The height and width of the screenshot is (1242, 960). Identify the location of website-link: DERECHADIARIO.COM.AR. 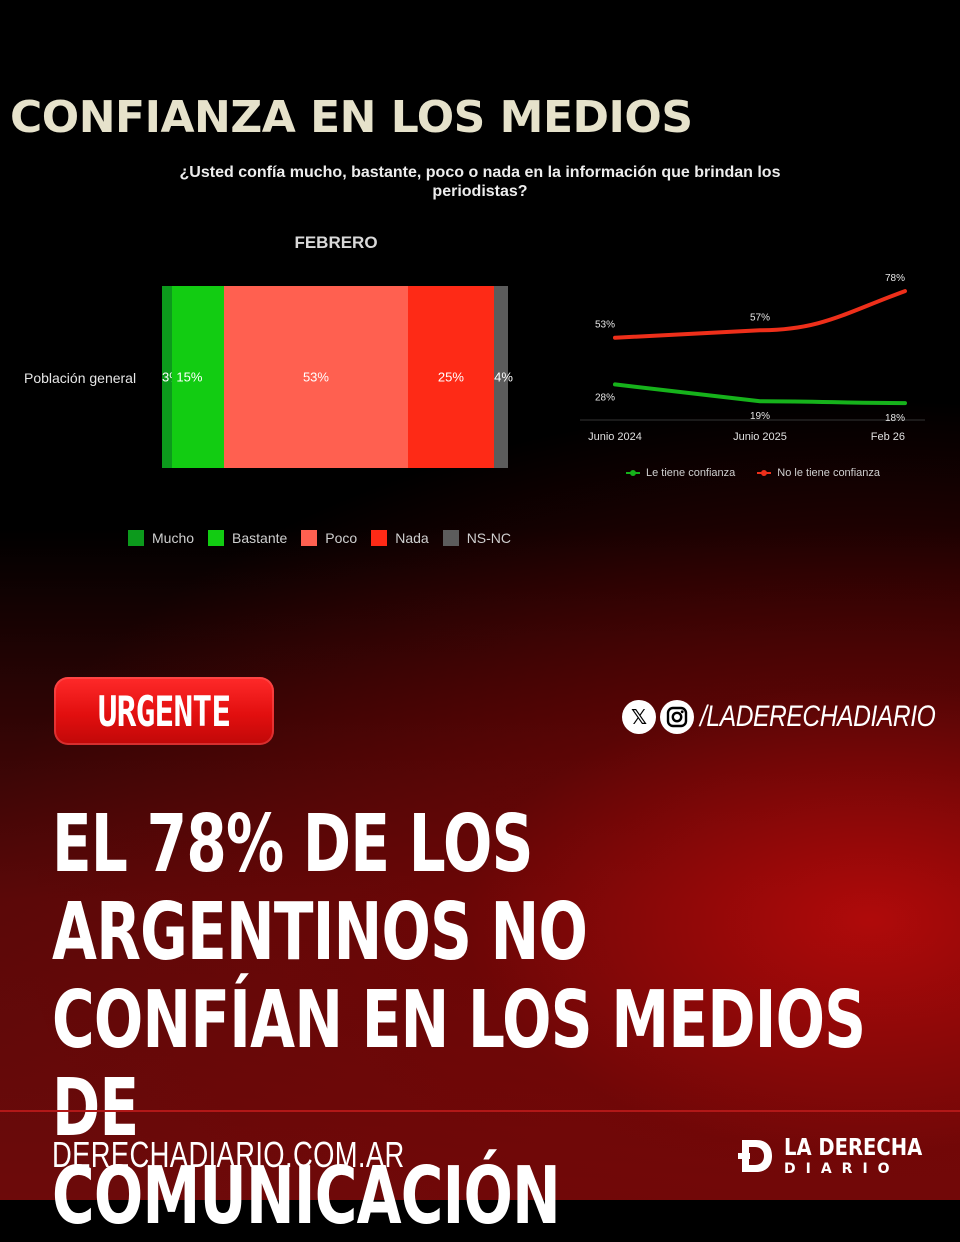
(228, 1154).